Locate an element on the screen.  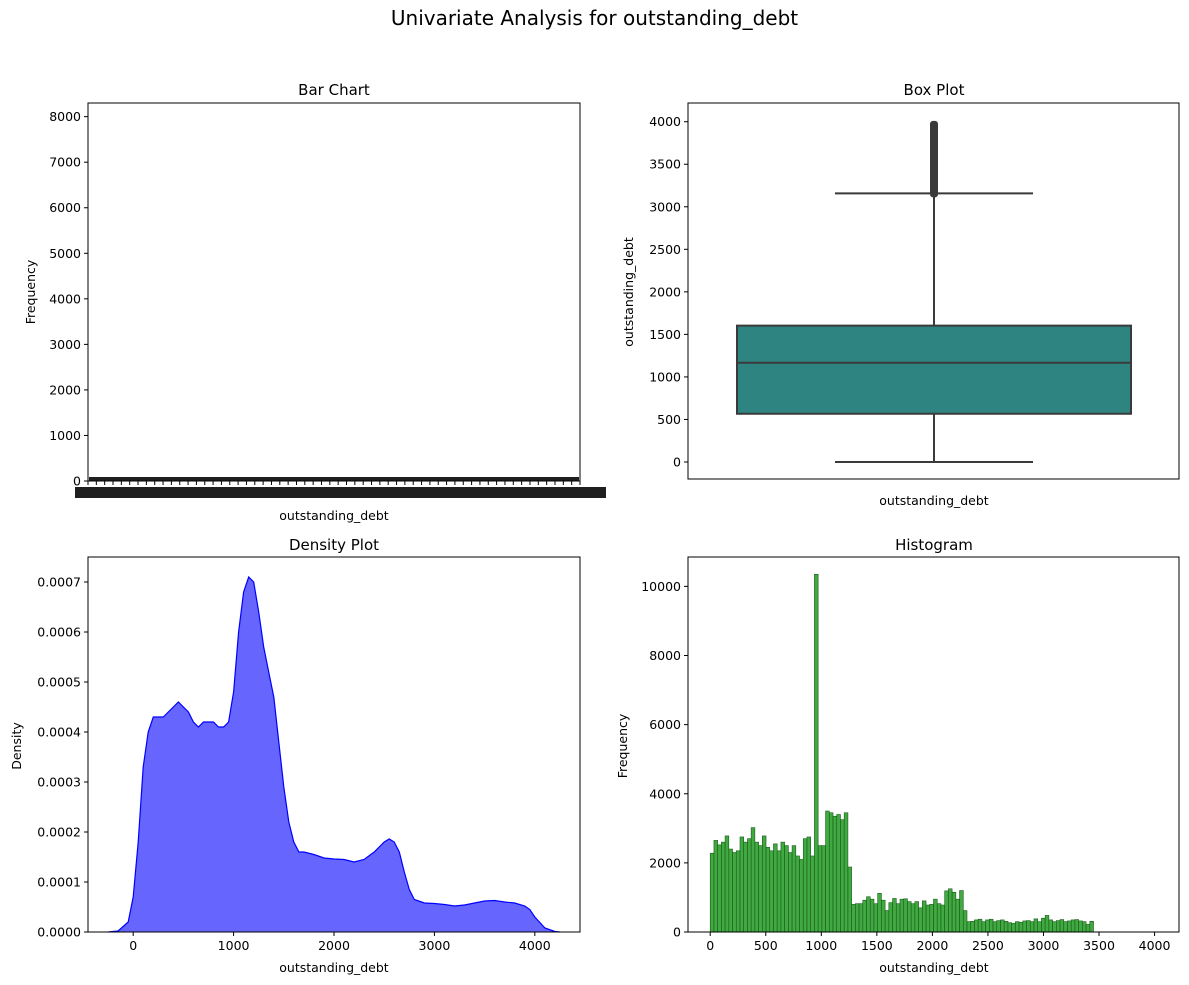
y-tick-label: 0 is located at coordinates (677, 461).